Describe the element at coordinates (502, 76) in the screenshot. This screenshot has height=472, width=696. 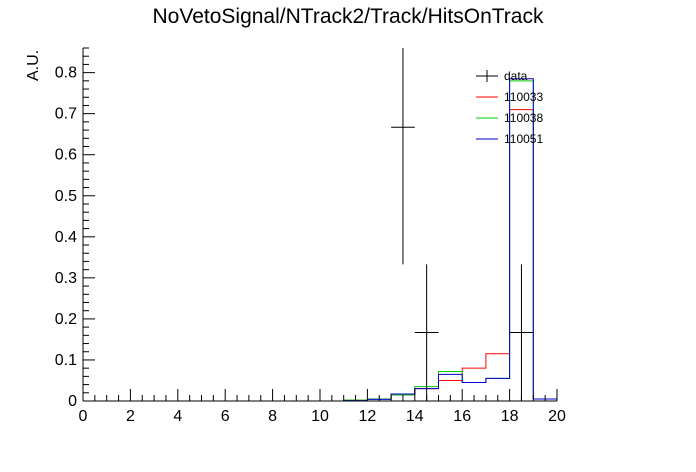
I see `legend-entry: data` at that location.